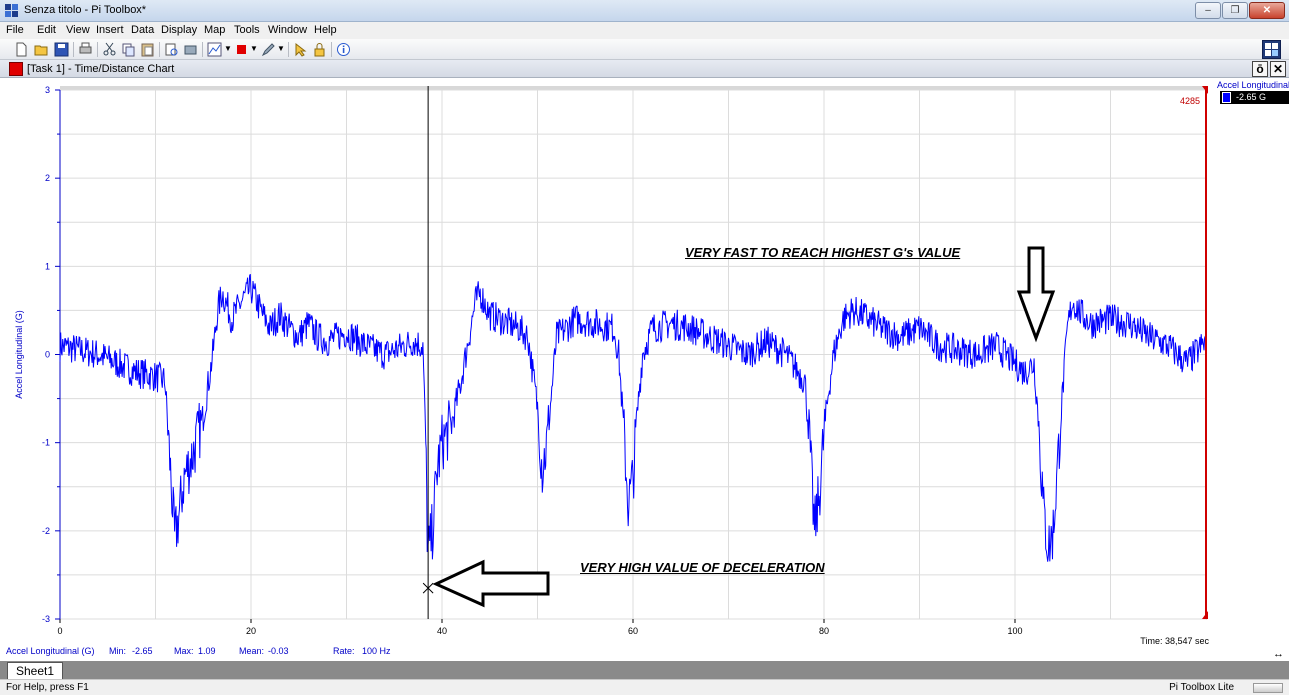  I want to click on menu-insert: Insert, so click(110, 30).